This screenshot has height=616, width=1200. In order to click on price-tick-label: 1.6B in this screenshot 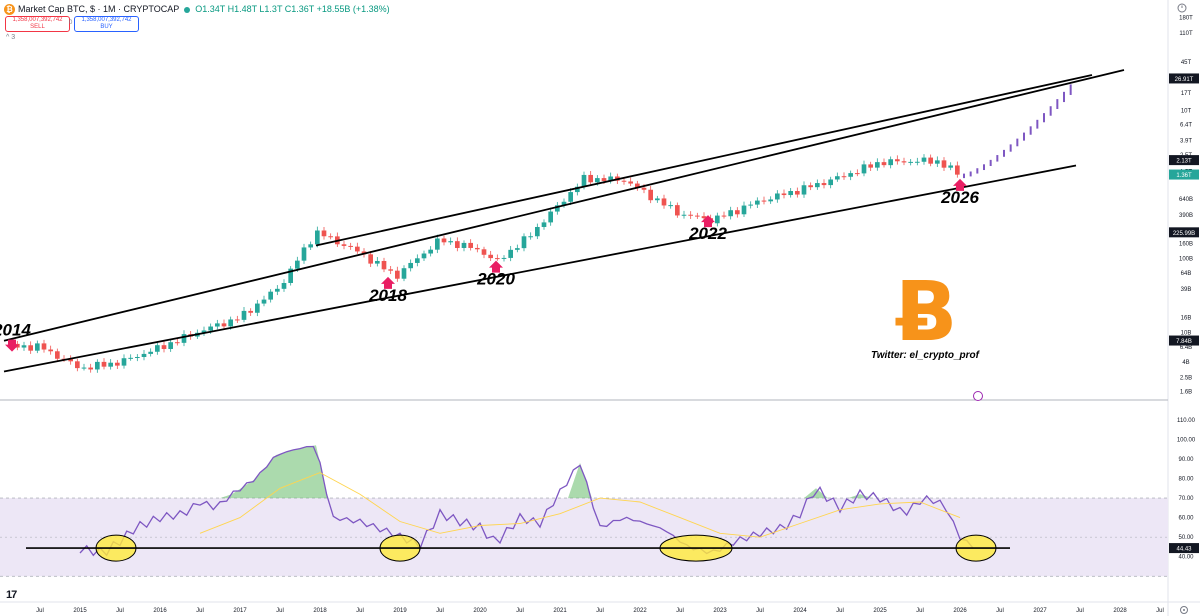, I will do `click(1186, 393)`.